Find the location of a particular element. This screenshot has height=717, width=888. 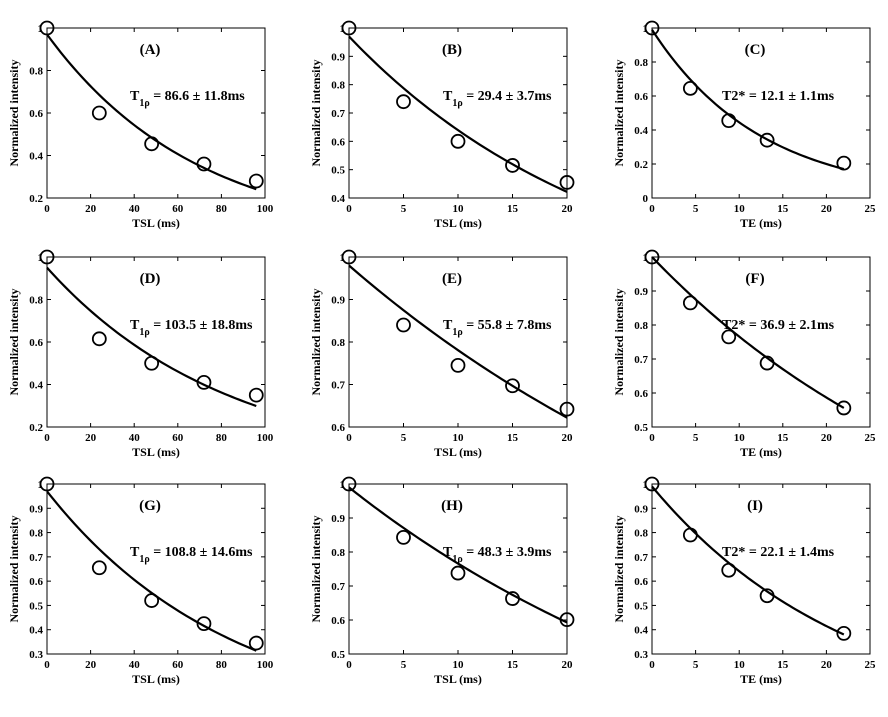

relaxation-annotation: T1ρ = 29.4 ± 3.7ms is located at coordinates (497, 99).